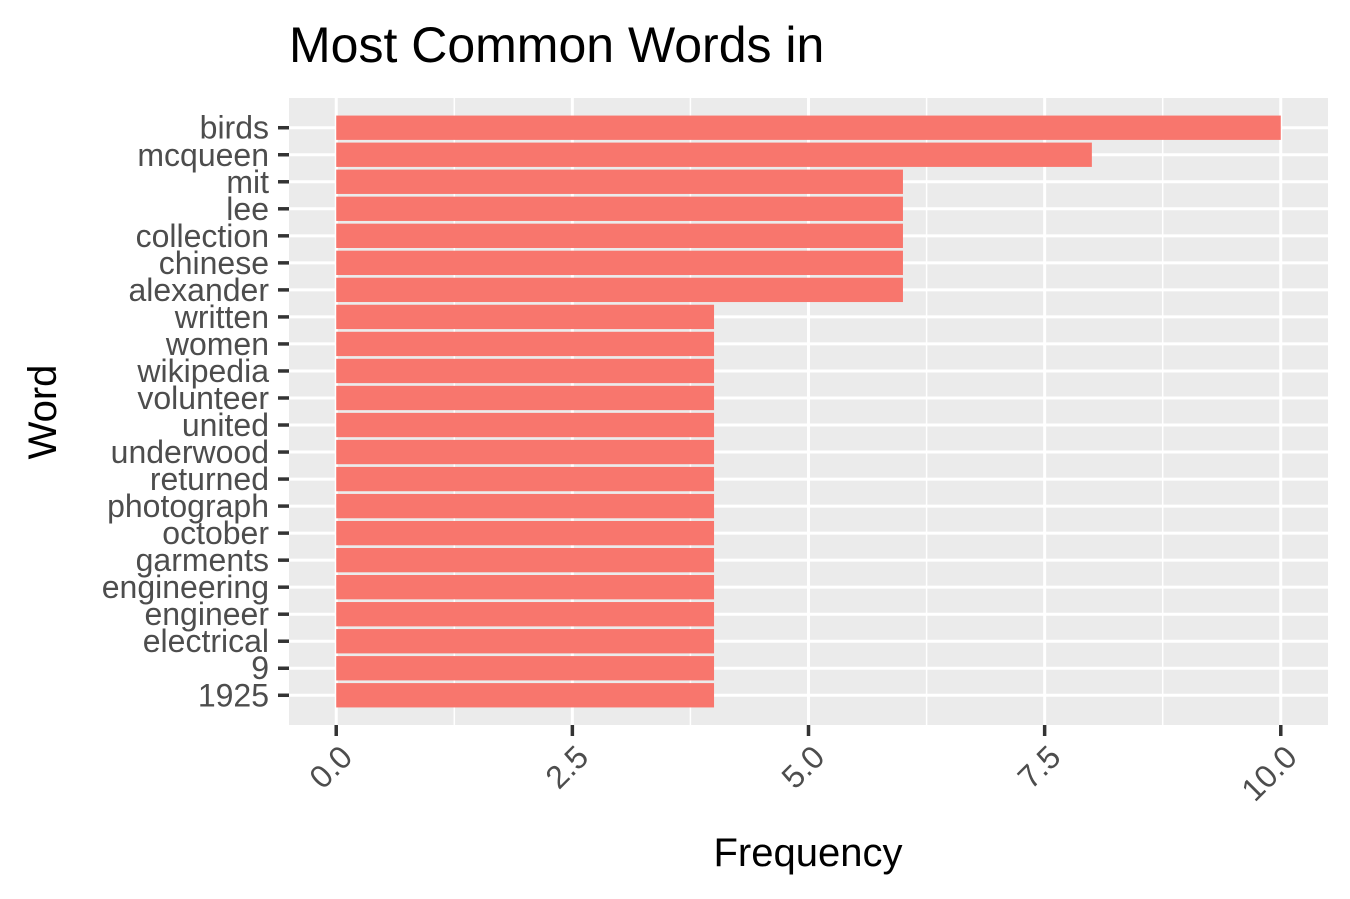 This screenshot has height=899, width=1350. I want to click on y-tick-label: engineering, so click(185, 587).